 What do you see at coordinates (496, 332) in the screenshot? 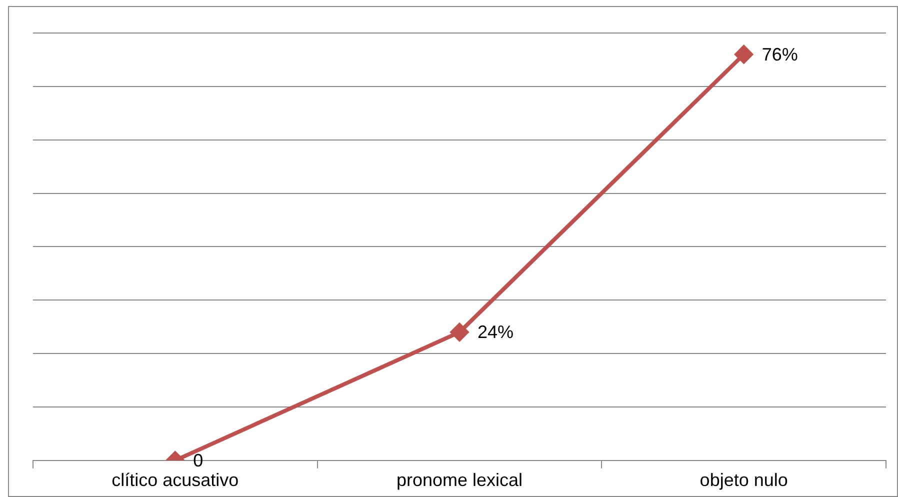
I see `data-label: 24%` at bounding box center [496, 332].